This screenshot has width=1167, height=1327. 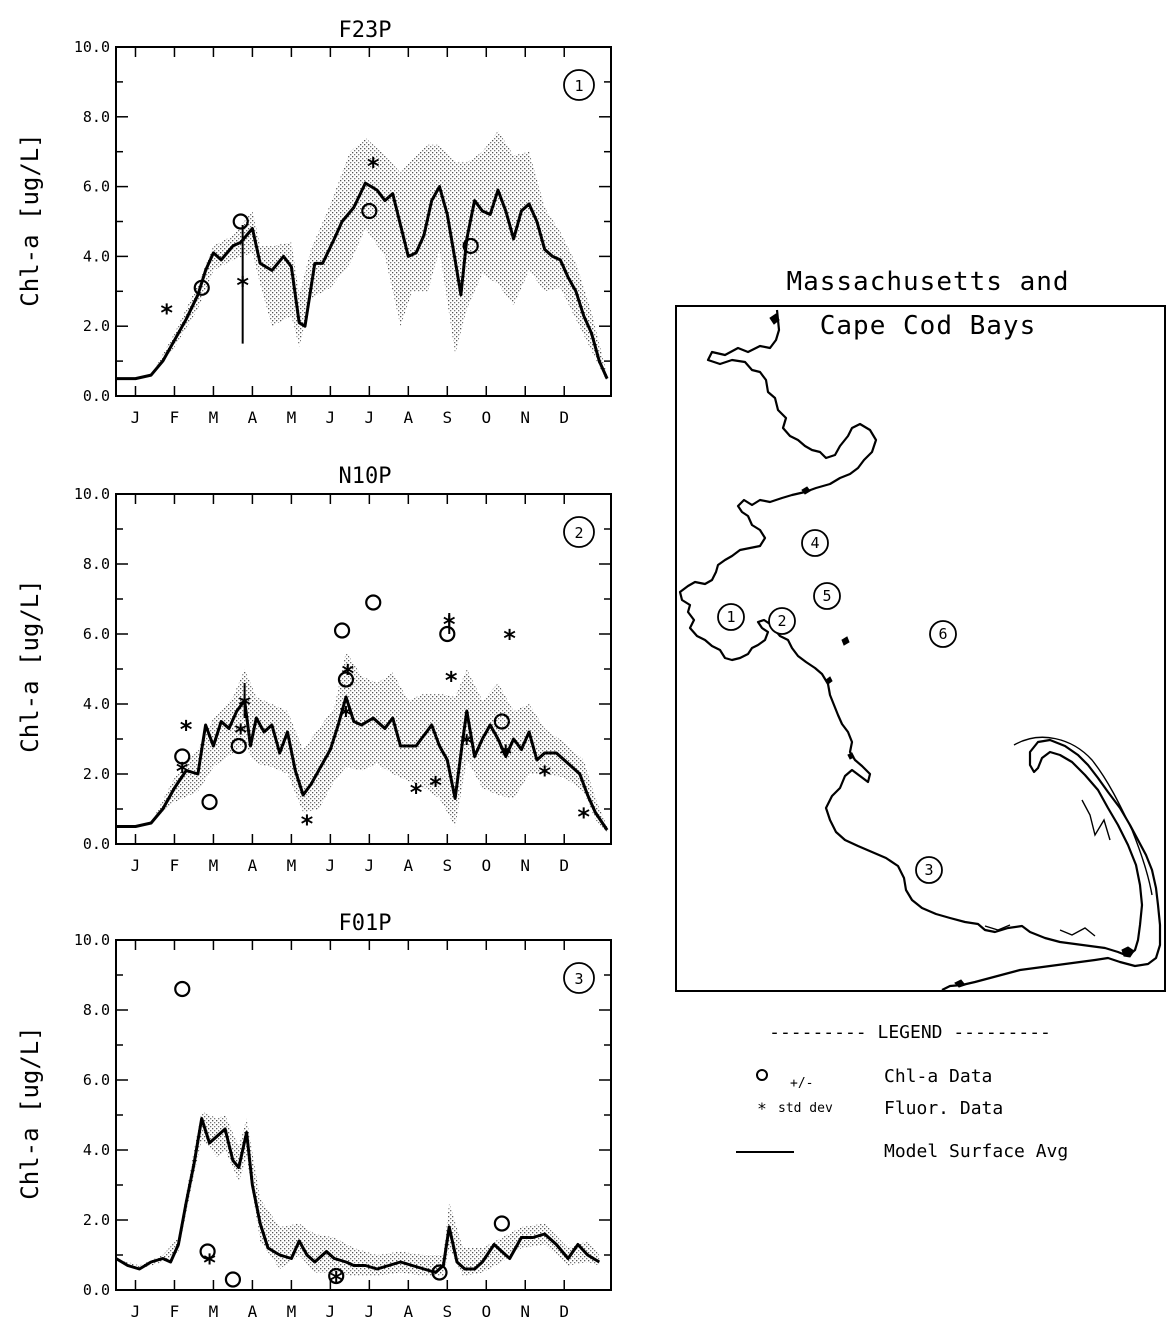 What do you see at coordinates (365, 30) in the screenshot?
I see `chart-title: F23P` at bounding box center [365, 30].